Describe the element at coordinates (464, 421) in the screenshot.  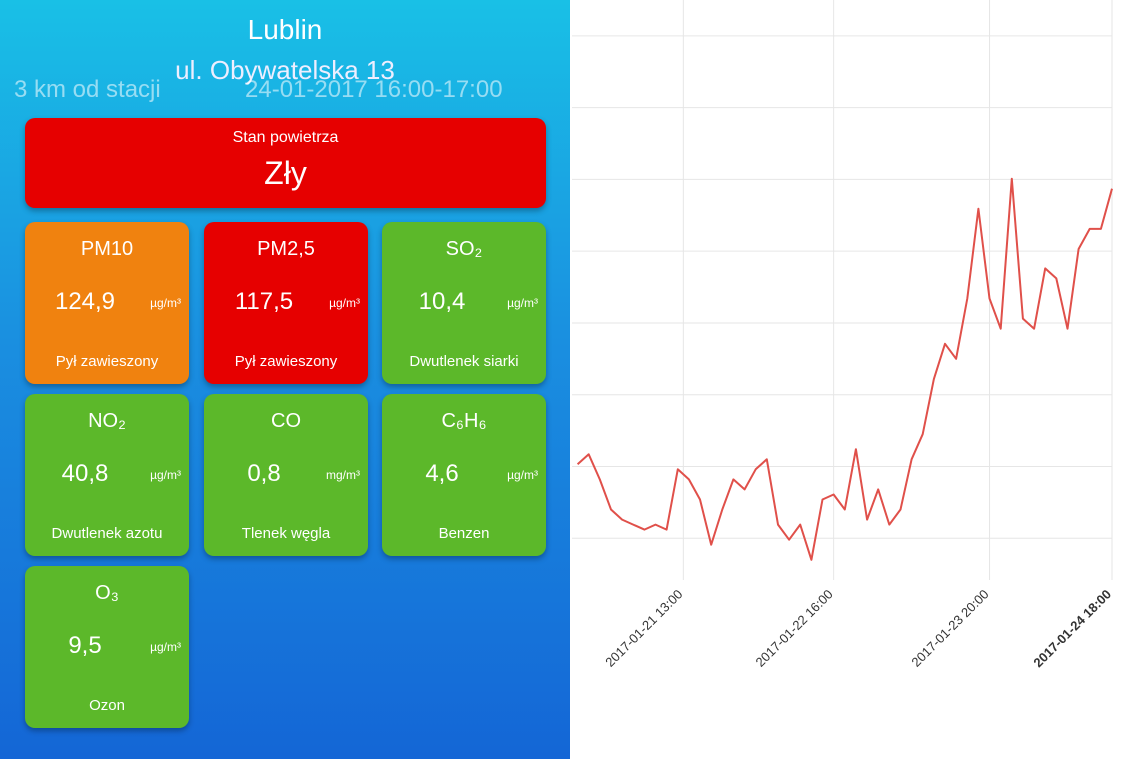
I see `tile-name: C₆H₆` at that location.